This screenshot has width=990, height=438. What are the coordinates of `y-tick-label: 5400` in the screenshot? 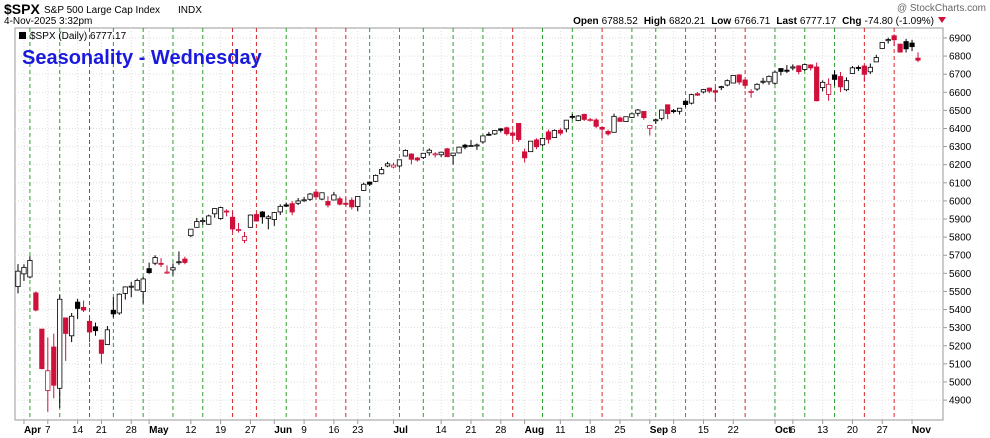 It's located at (960, 310).